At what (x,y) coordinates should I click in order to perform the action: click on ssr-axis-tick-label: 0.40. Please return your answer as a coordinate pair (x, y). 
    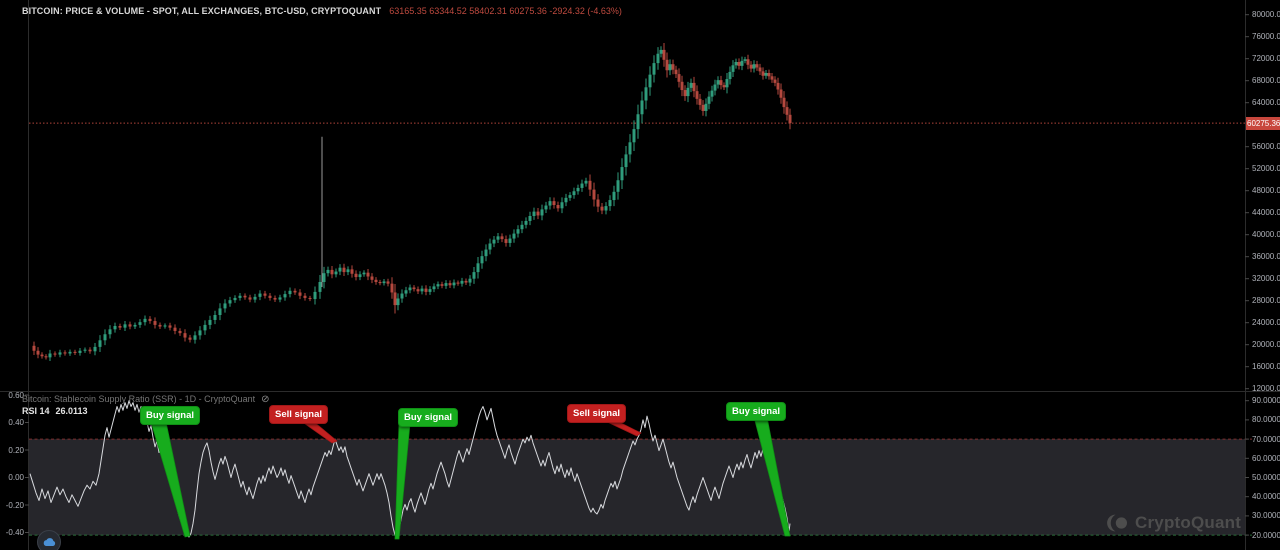
    Looking at the image, I should click on (16, 422).